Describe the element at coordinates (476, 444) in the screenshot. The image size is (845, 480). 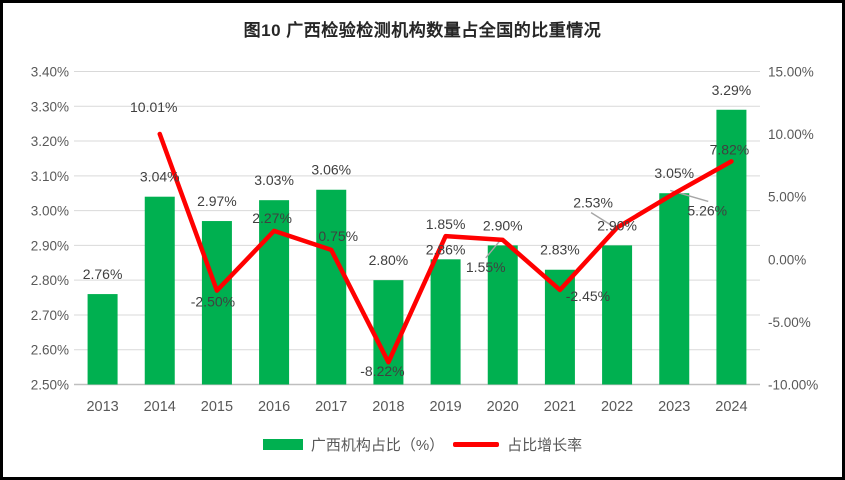
I see `line-series-swatch-icon` at that location.